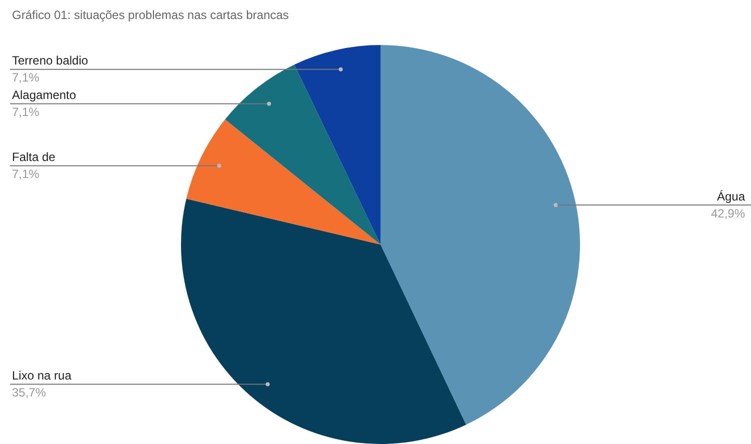  Describe the element at coordinates (42, 375) in the screenshot. I see `slice-label: Lixo na rua` at that location.